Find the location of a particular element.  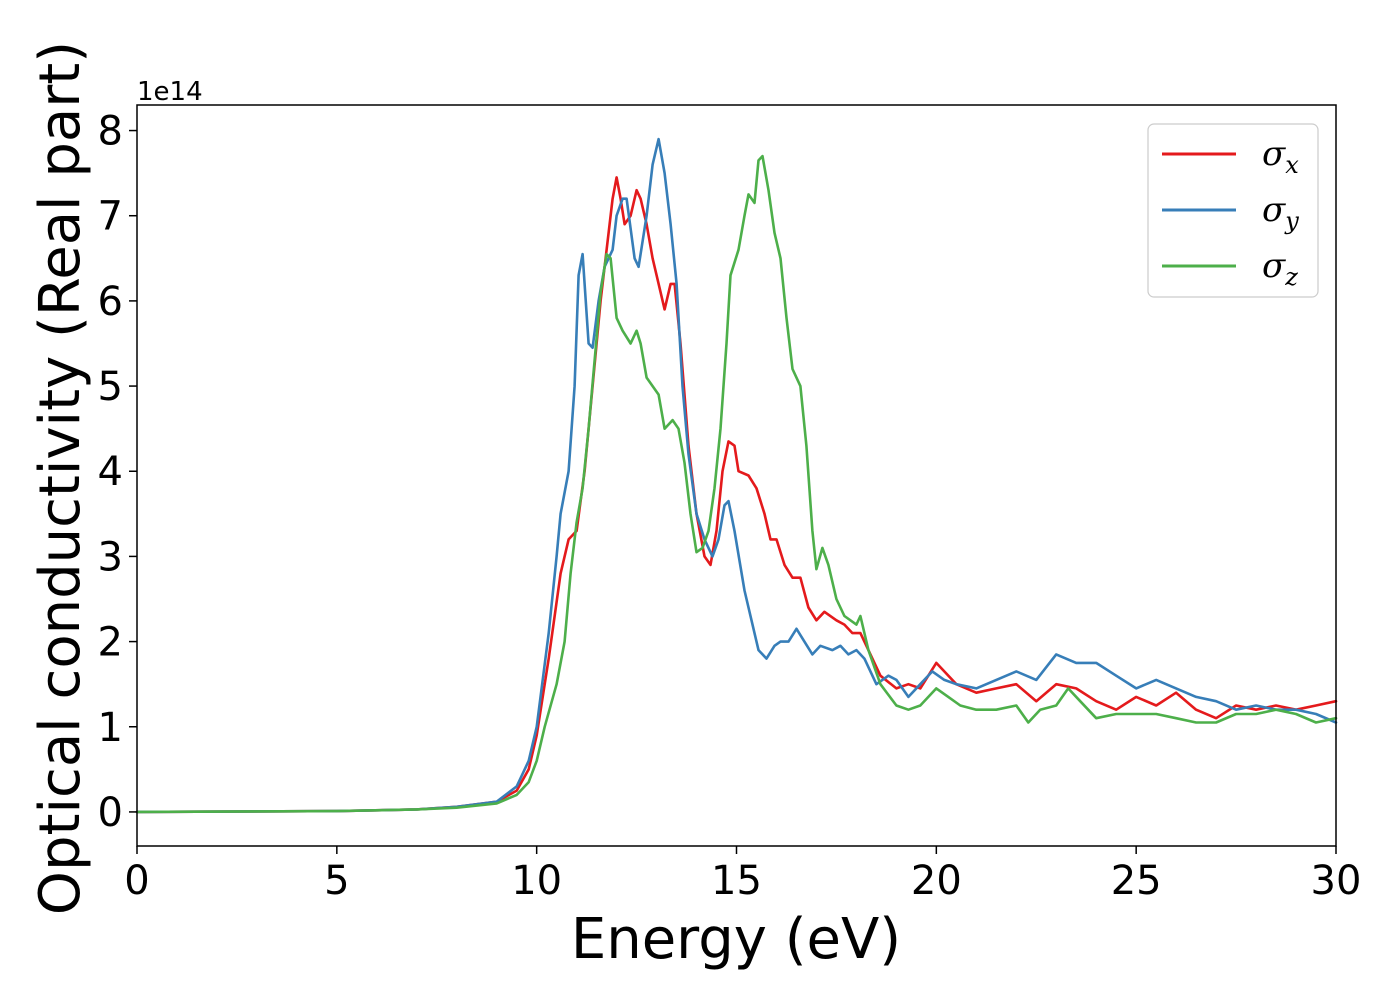

x-tick-label: 30 is located at coordinates (1336, 881).